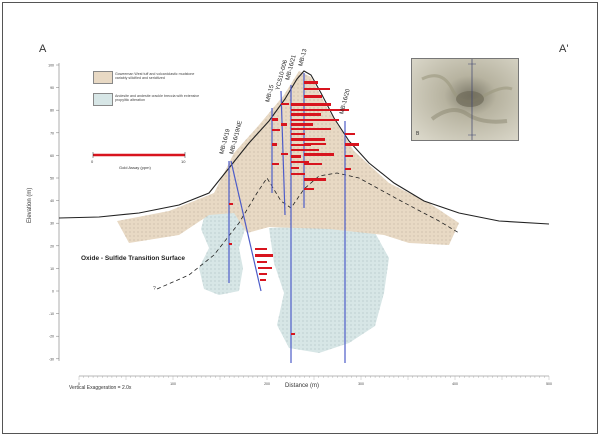 The image size is (602, 438). Describe the element at coordinates (51, 359) in the screenshot. I see `y-tick-label: -30` at that location.